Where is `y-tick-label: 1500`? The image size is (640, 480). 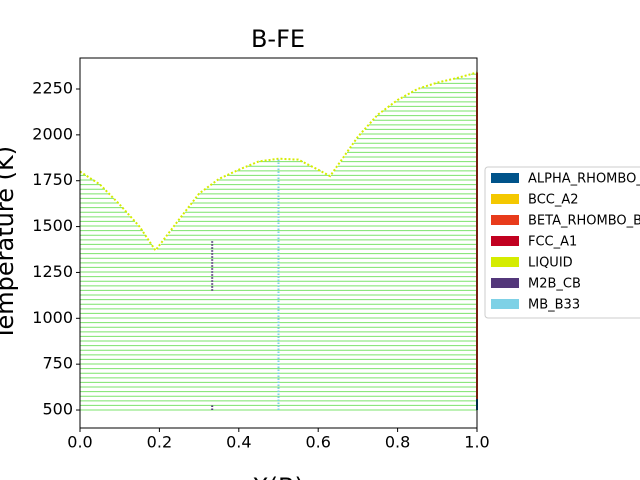
y-tick-label: 1500 is located at coordinates (52, 225).